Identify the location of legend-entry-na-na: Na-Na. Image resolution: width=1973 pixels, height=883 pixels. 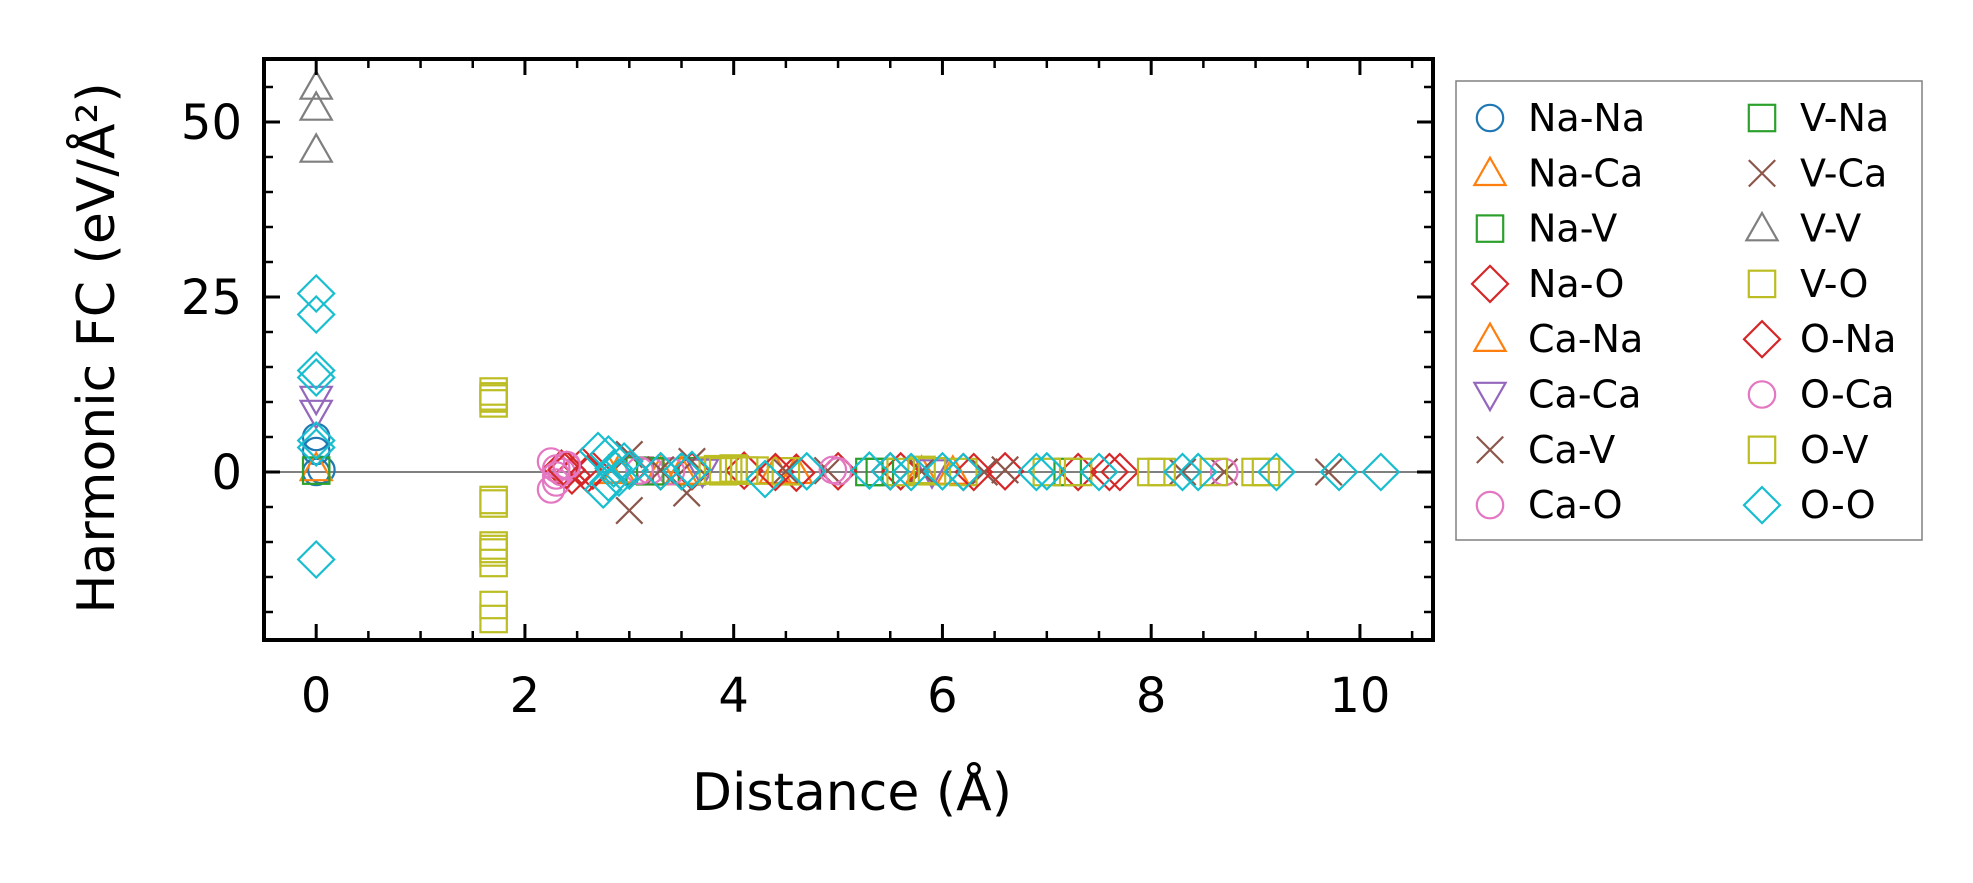
(1560, 118).